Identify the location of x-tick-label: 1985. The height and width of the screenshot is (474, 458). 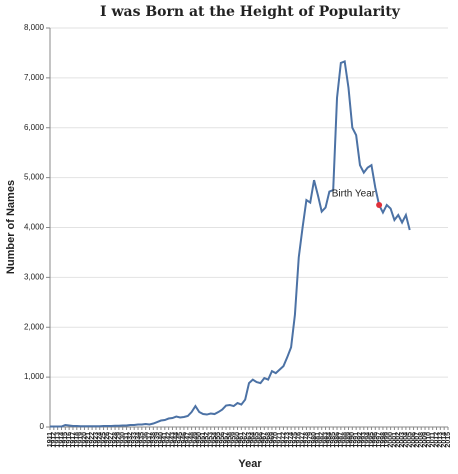
(333, 440).